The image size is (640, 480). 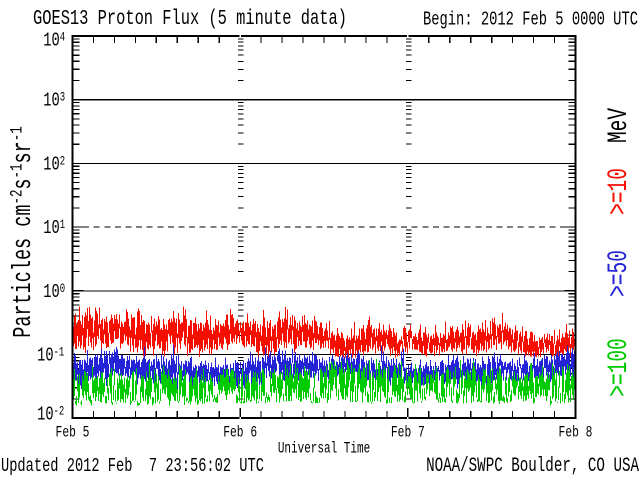 What do you see at coordinates (619, 125) in the screenshot?
I see `svg-text: MeV` at bounding box center [619, 125].